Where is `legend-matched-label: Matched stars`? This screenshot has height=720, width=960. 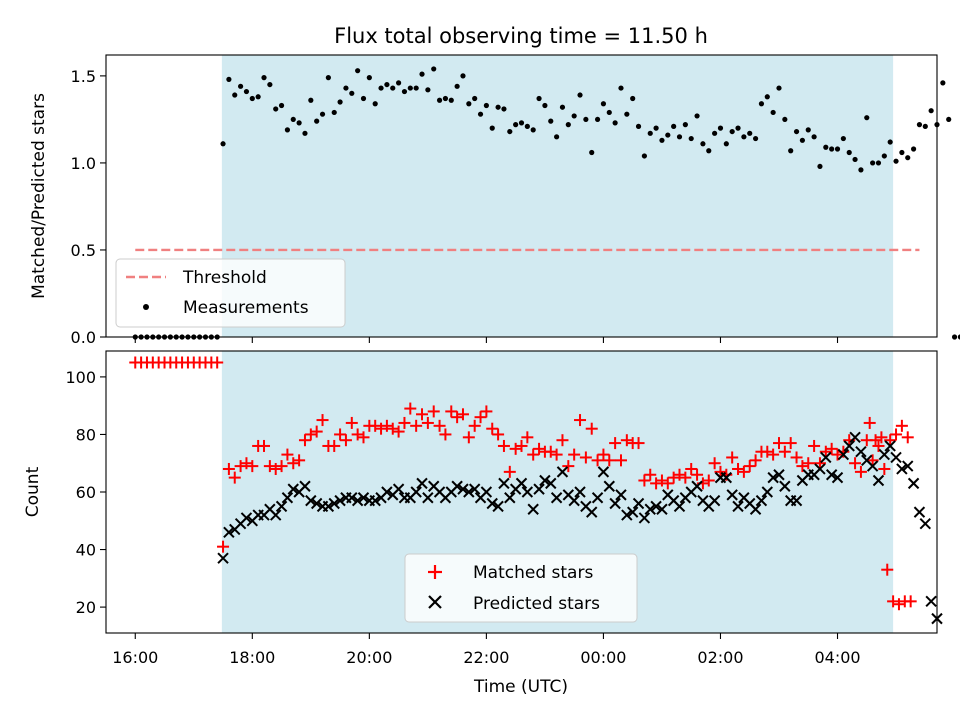 legend-matched-label: Matched stars is located at coordinates (533, 573).